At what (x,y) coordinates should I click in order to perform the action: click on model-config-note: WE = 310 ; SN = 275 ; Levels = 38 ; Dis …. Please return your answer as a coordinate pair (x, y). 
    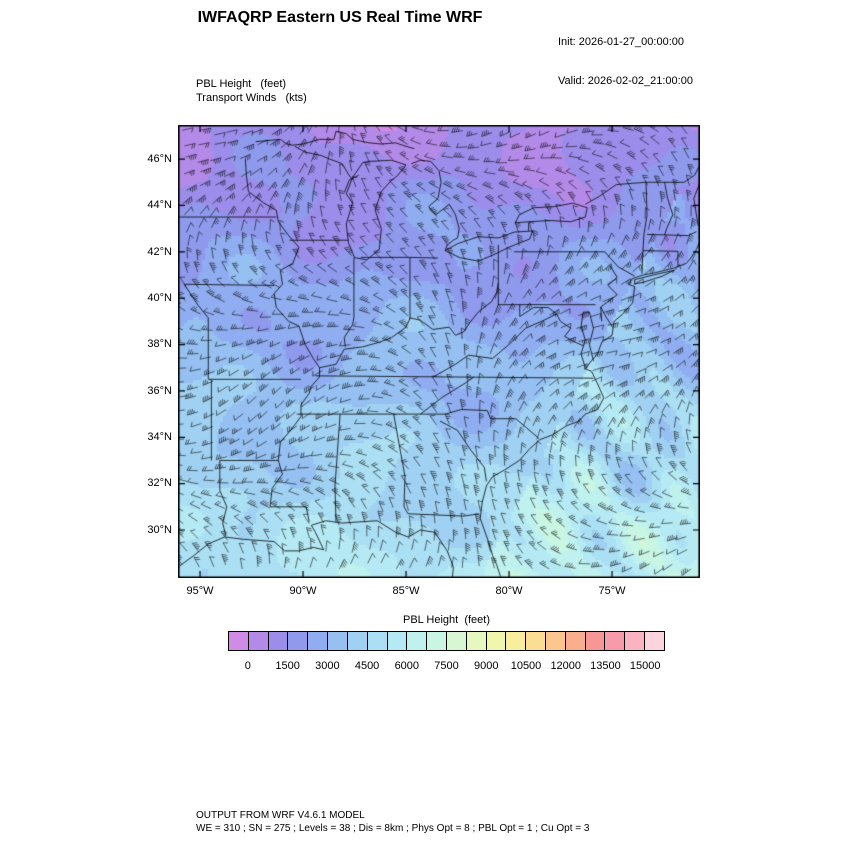
    Looking at the image, I should click on (393, 828).